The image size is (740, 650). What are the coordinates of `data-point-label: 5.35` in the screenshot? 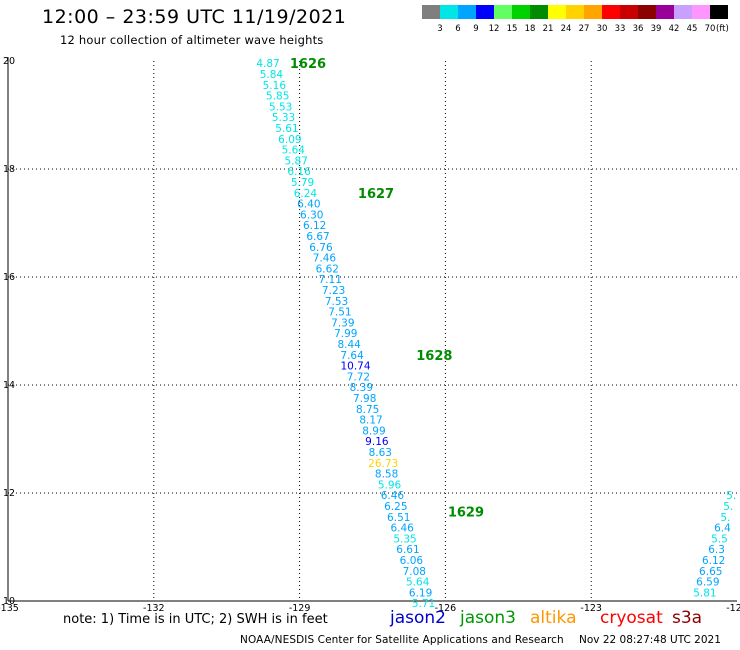 It's located at (404, 539).